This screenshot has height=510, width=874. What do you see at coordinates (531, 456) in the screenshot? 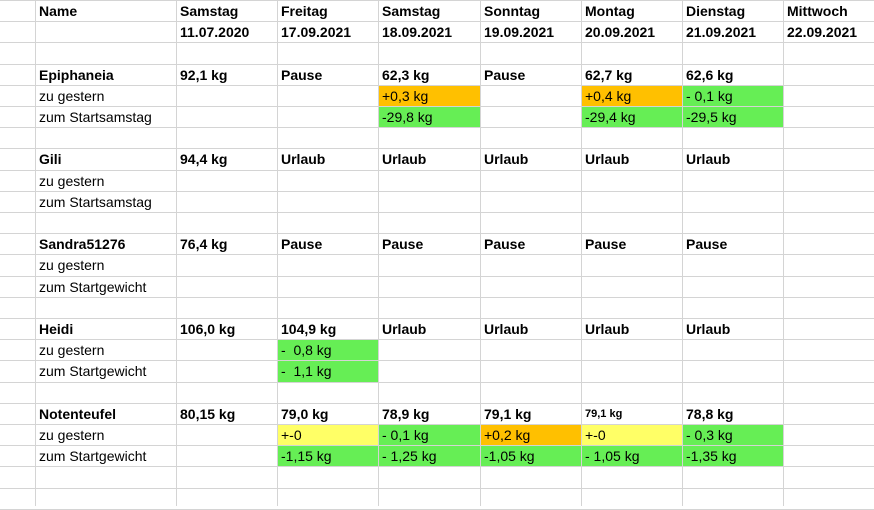
I see `delta-cell: -1,05 kg` at bounding box center [531, 456].